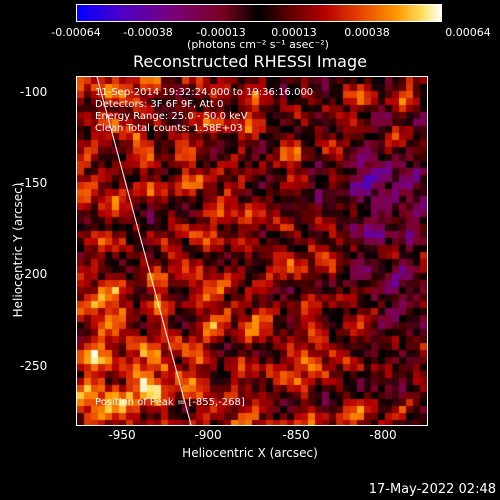 This screenshot has width=500, height=500. Describe the element at coordinates (159, 104) in the screenshot. I see `info-detectors: Detectors: 3F 6F 9F, Att 0` at that location.